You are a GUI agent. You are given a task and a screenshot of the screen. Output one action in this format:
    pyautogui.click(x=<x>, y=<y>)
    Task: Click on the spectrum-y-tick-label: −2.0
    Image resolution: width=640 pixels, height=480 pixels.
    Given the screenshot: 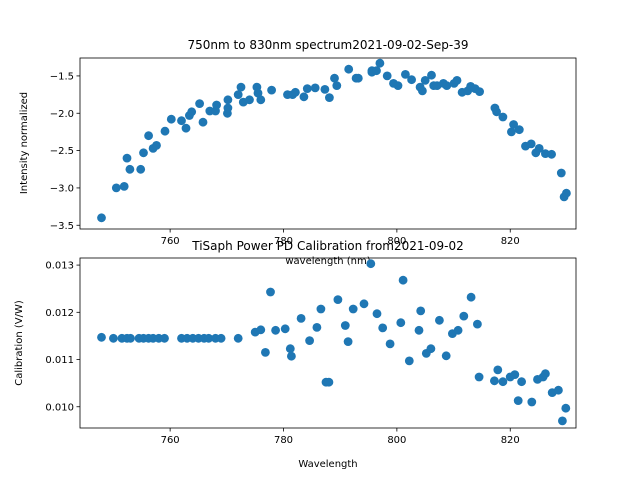 What is the action you would take?
    pyautogui.click(x=62, y=114)
    